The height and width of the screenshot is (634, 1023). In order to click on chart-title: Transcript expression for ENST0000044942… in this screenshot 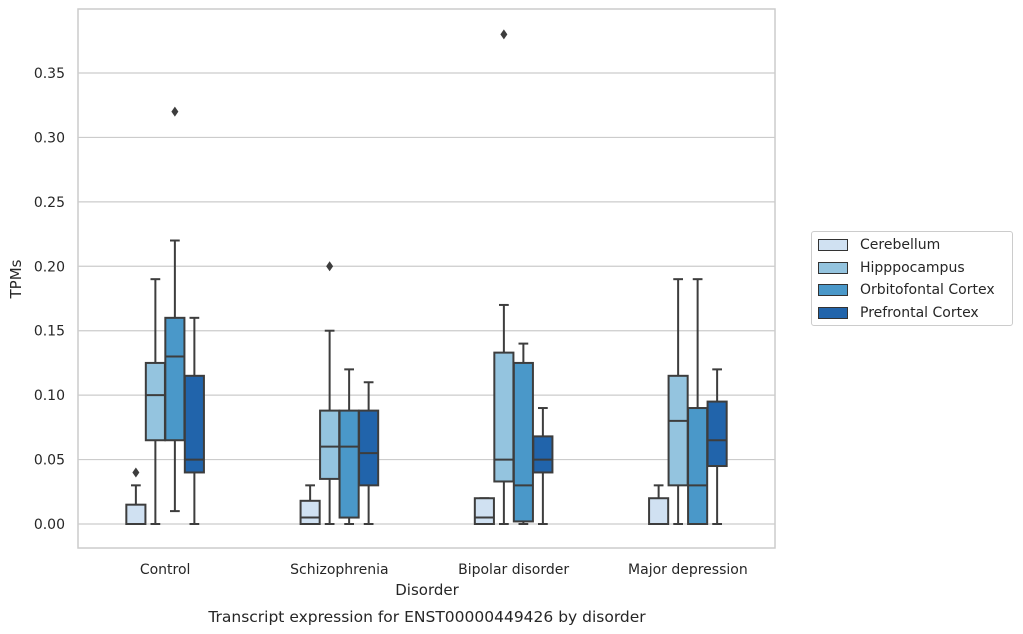, I will do `click(426, 617)`.